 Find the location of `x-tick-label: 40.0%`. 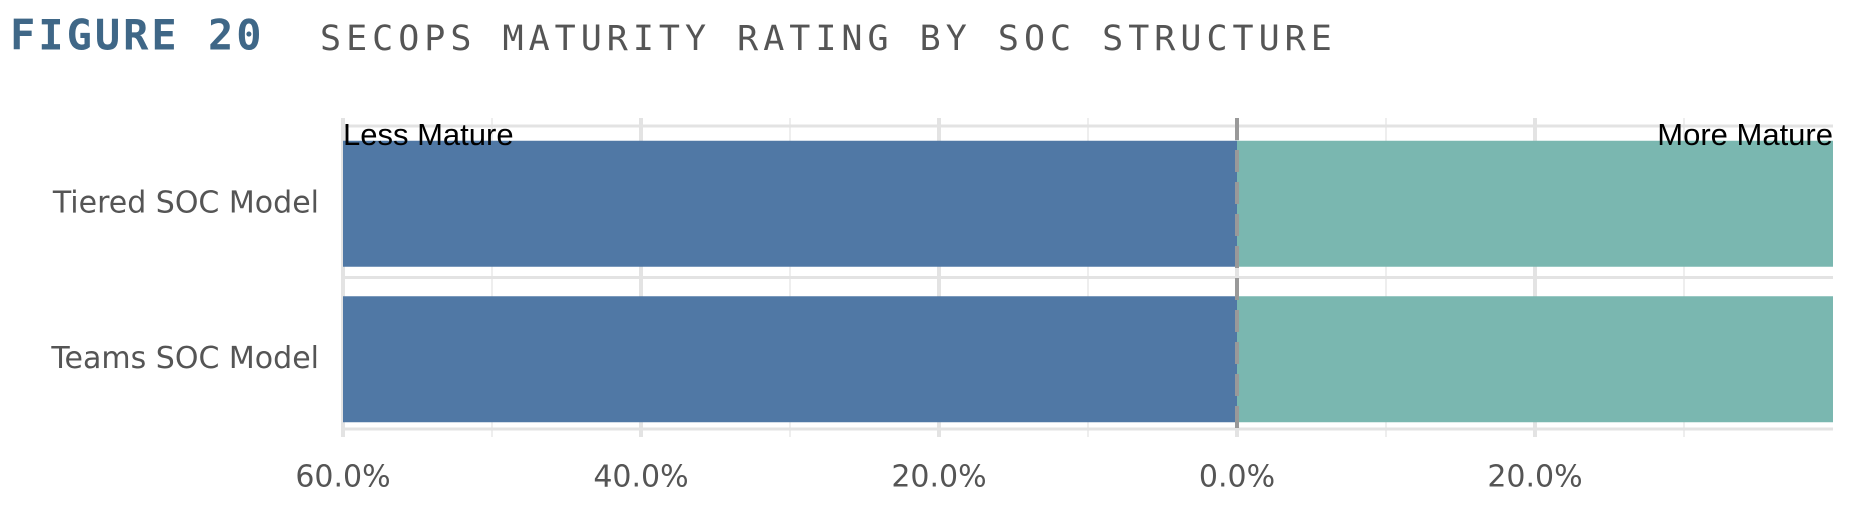

x-tick-label: 40.0% is located at coordinates (640, 477).